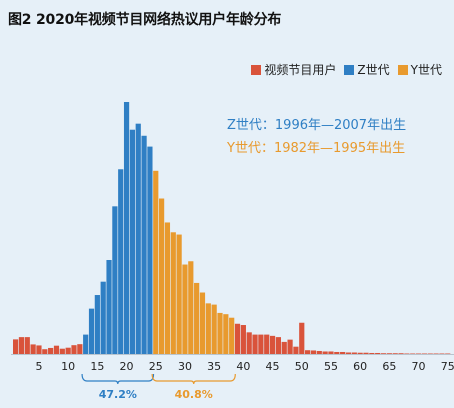 Image resolution: width=454 pixels, height=408 pixels. Describe the element at coordinates (243, 366) in the screenshot. I see `x-tick-label-40: 40` at that location.